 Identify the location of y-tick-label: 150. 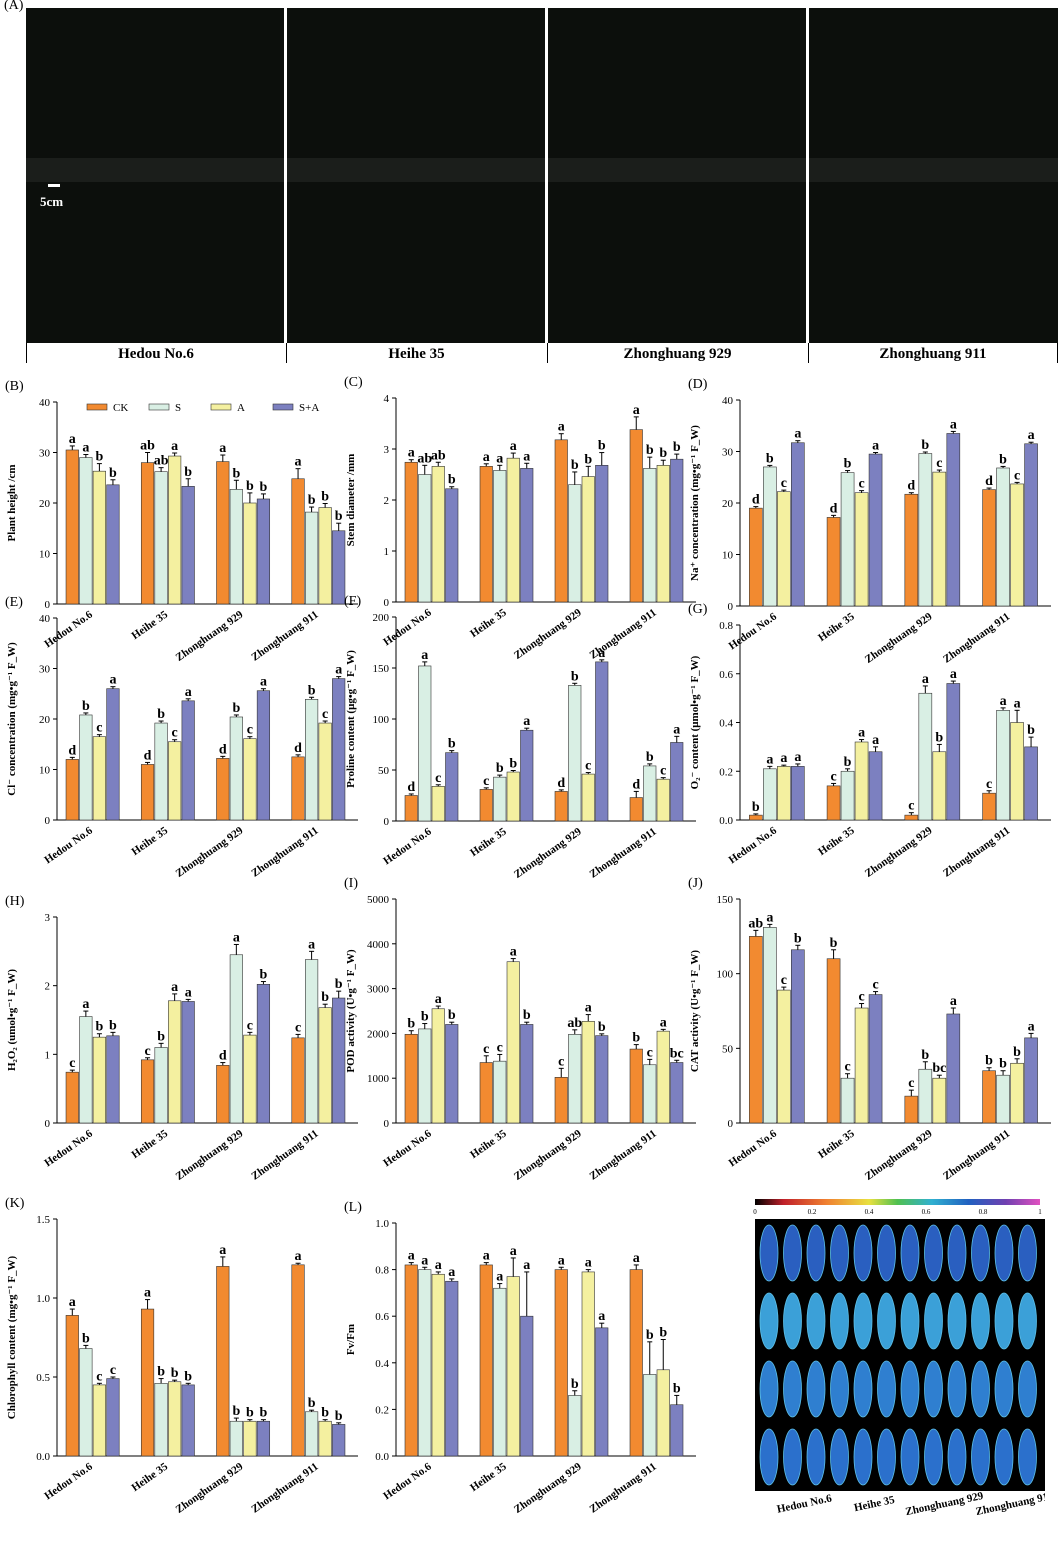
(381, 669).